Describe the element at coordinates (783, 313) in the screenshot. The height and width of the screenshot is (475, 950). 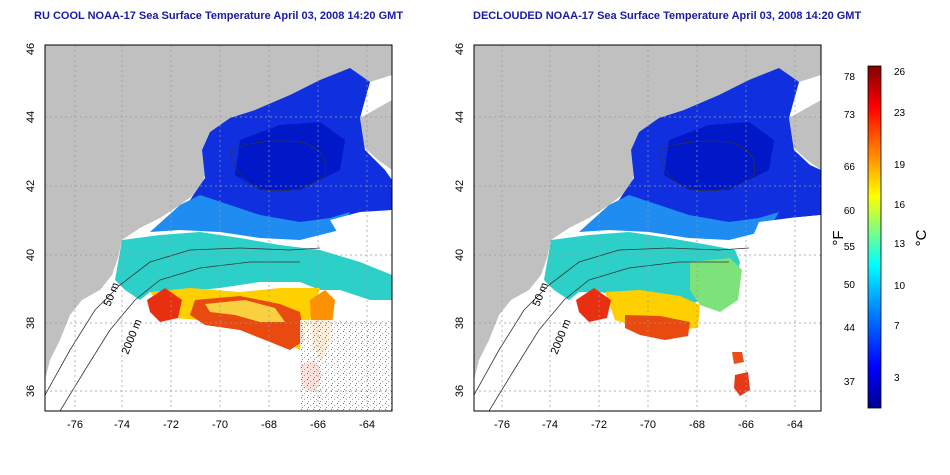
I see `right-cloud-patch` at that location.